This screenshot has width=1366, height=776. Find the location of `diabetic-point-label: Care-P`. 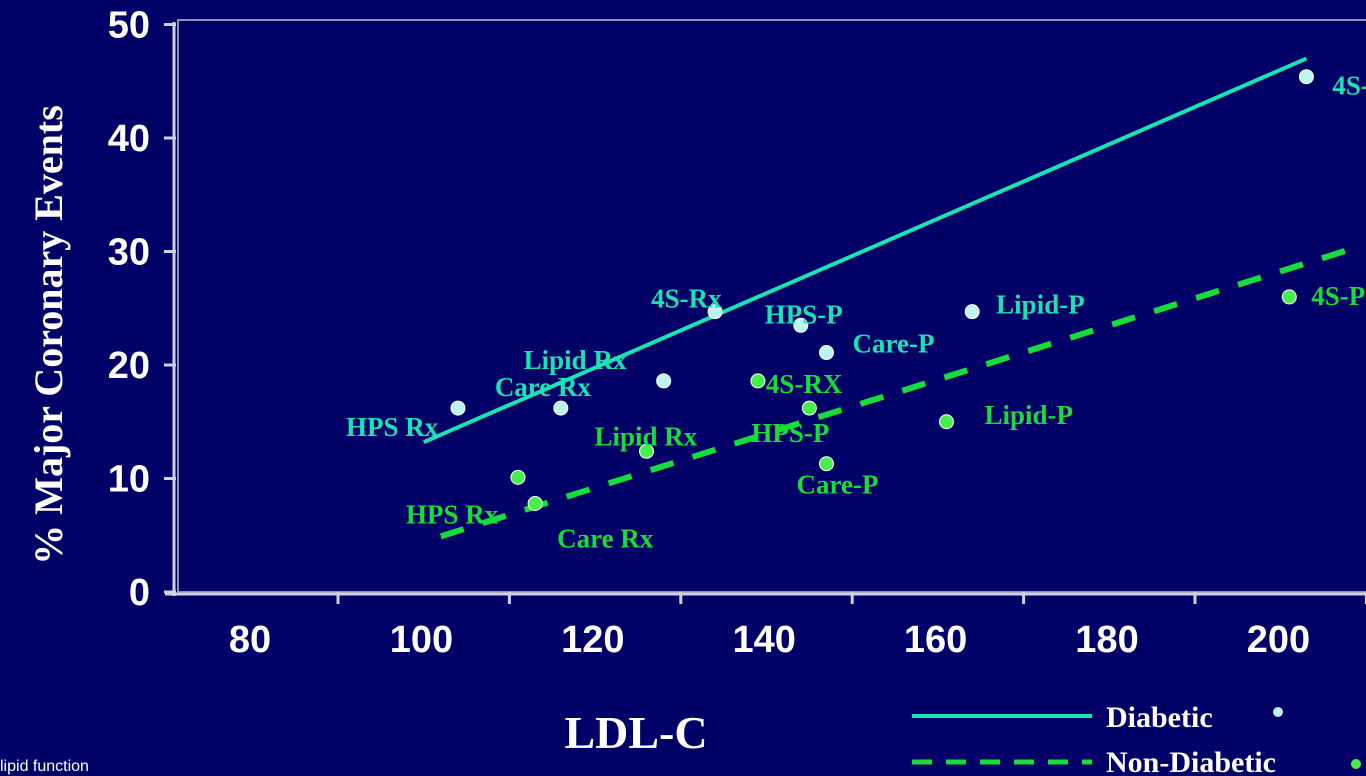

diabetic-point-label: Care-P is located at coordinates (893, 344).